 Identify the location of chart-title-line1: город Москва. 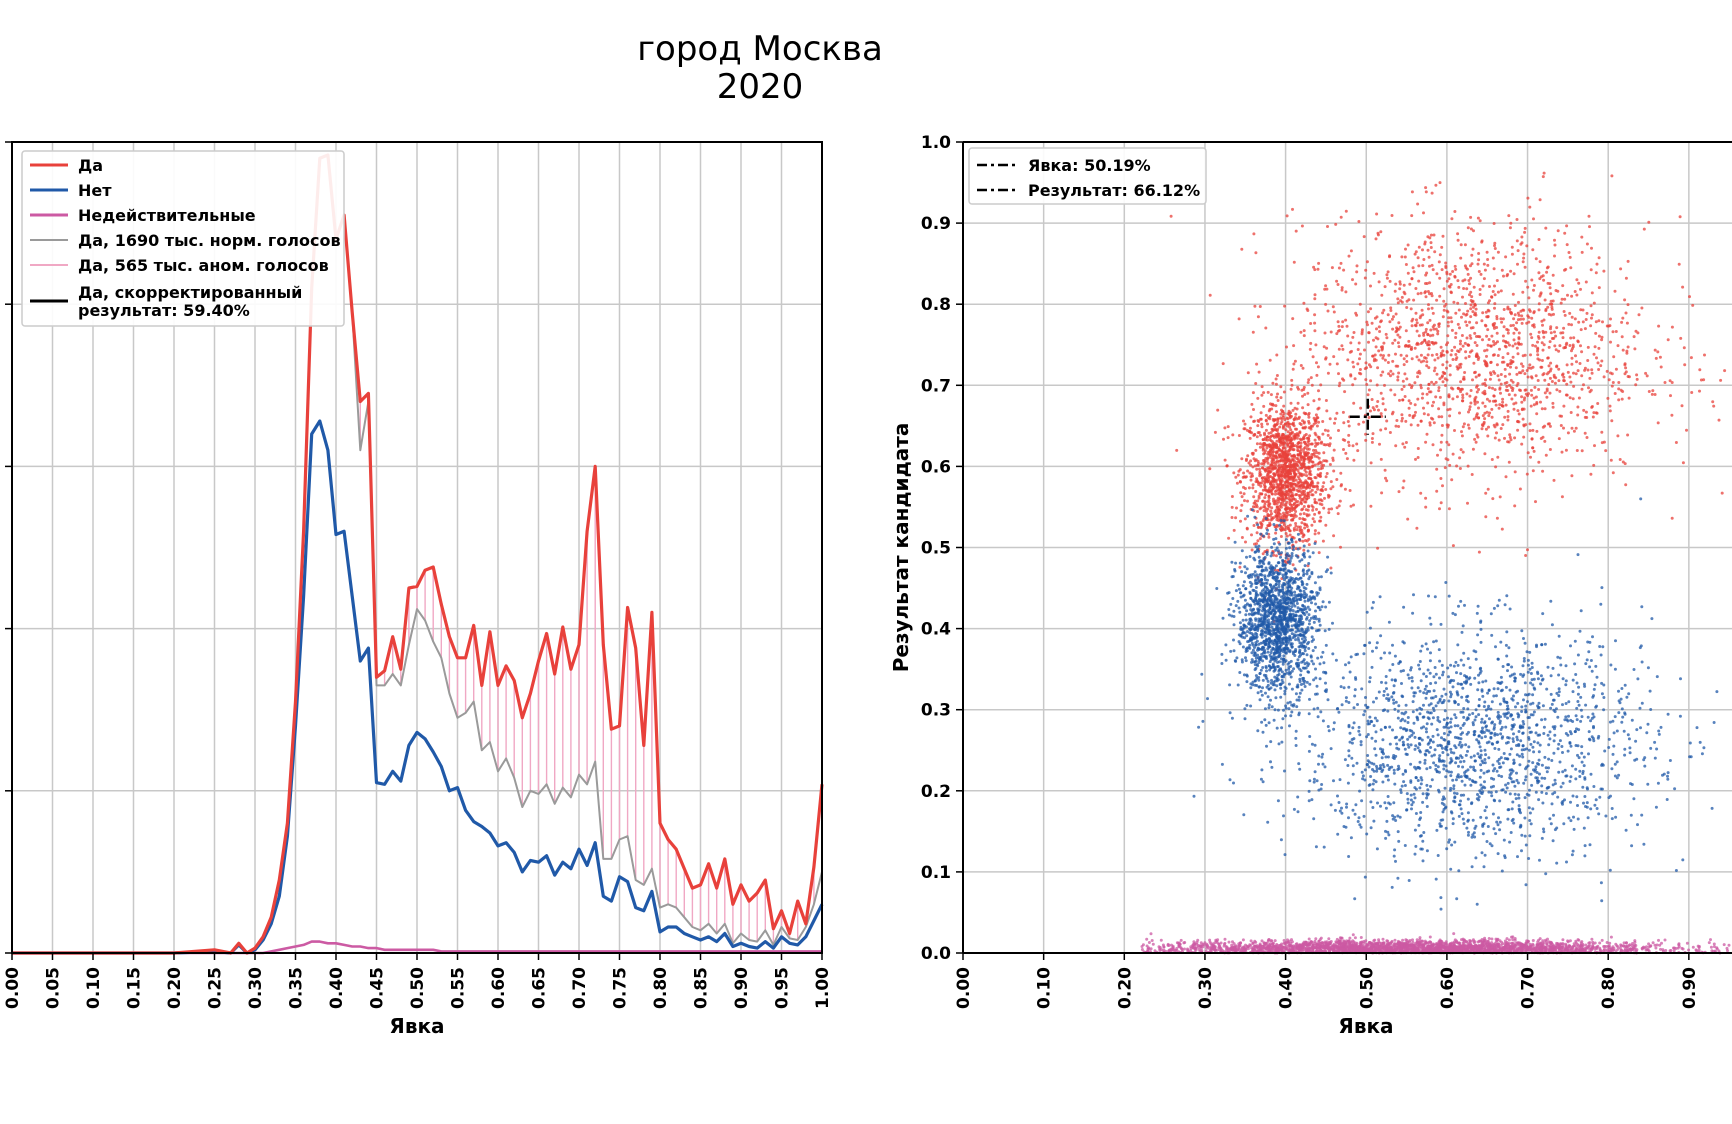
(760, 49).